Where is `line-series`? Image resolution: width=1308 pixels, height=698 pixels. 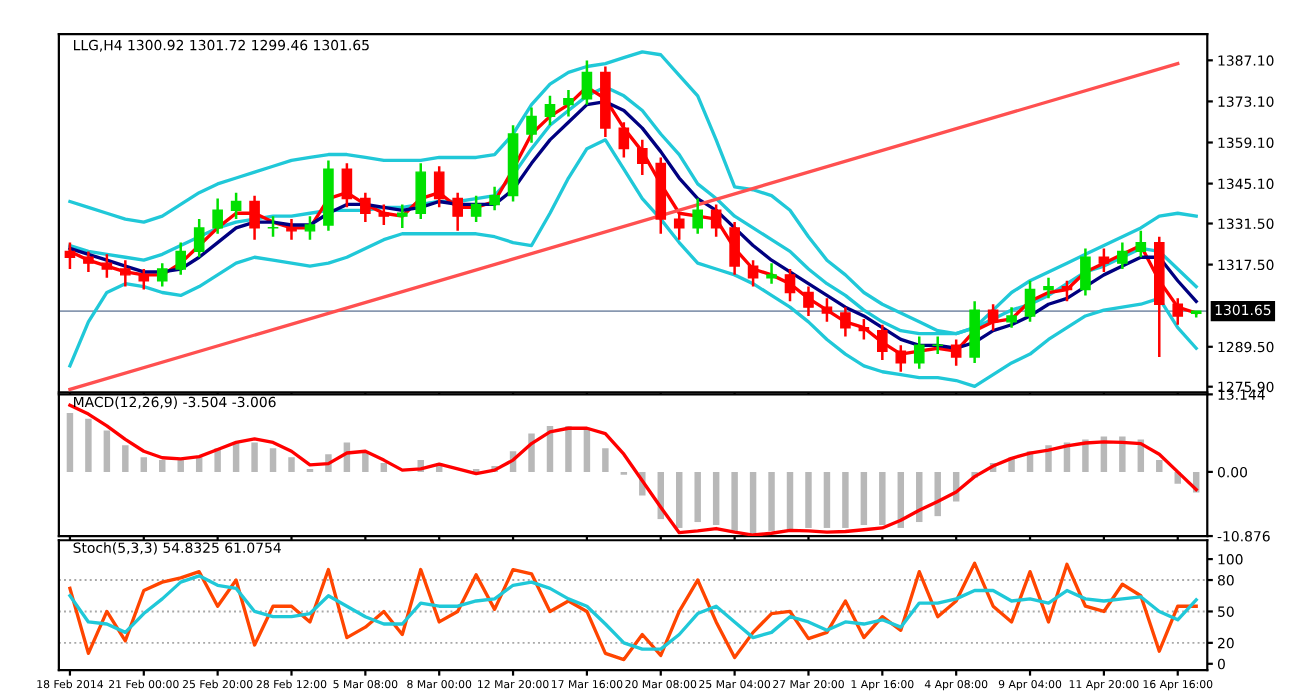
line-series is located at coordinates (633, 612).